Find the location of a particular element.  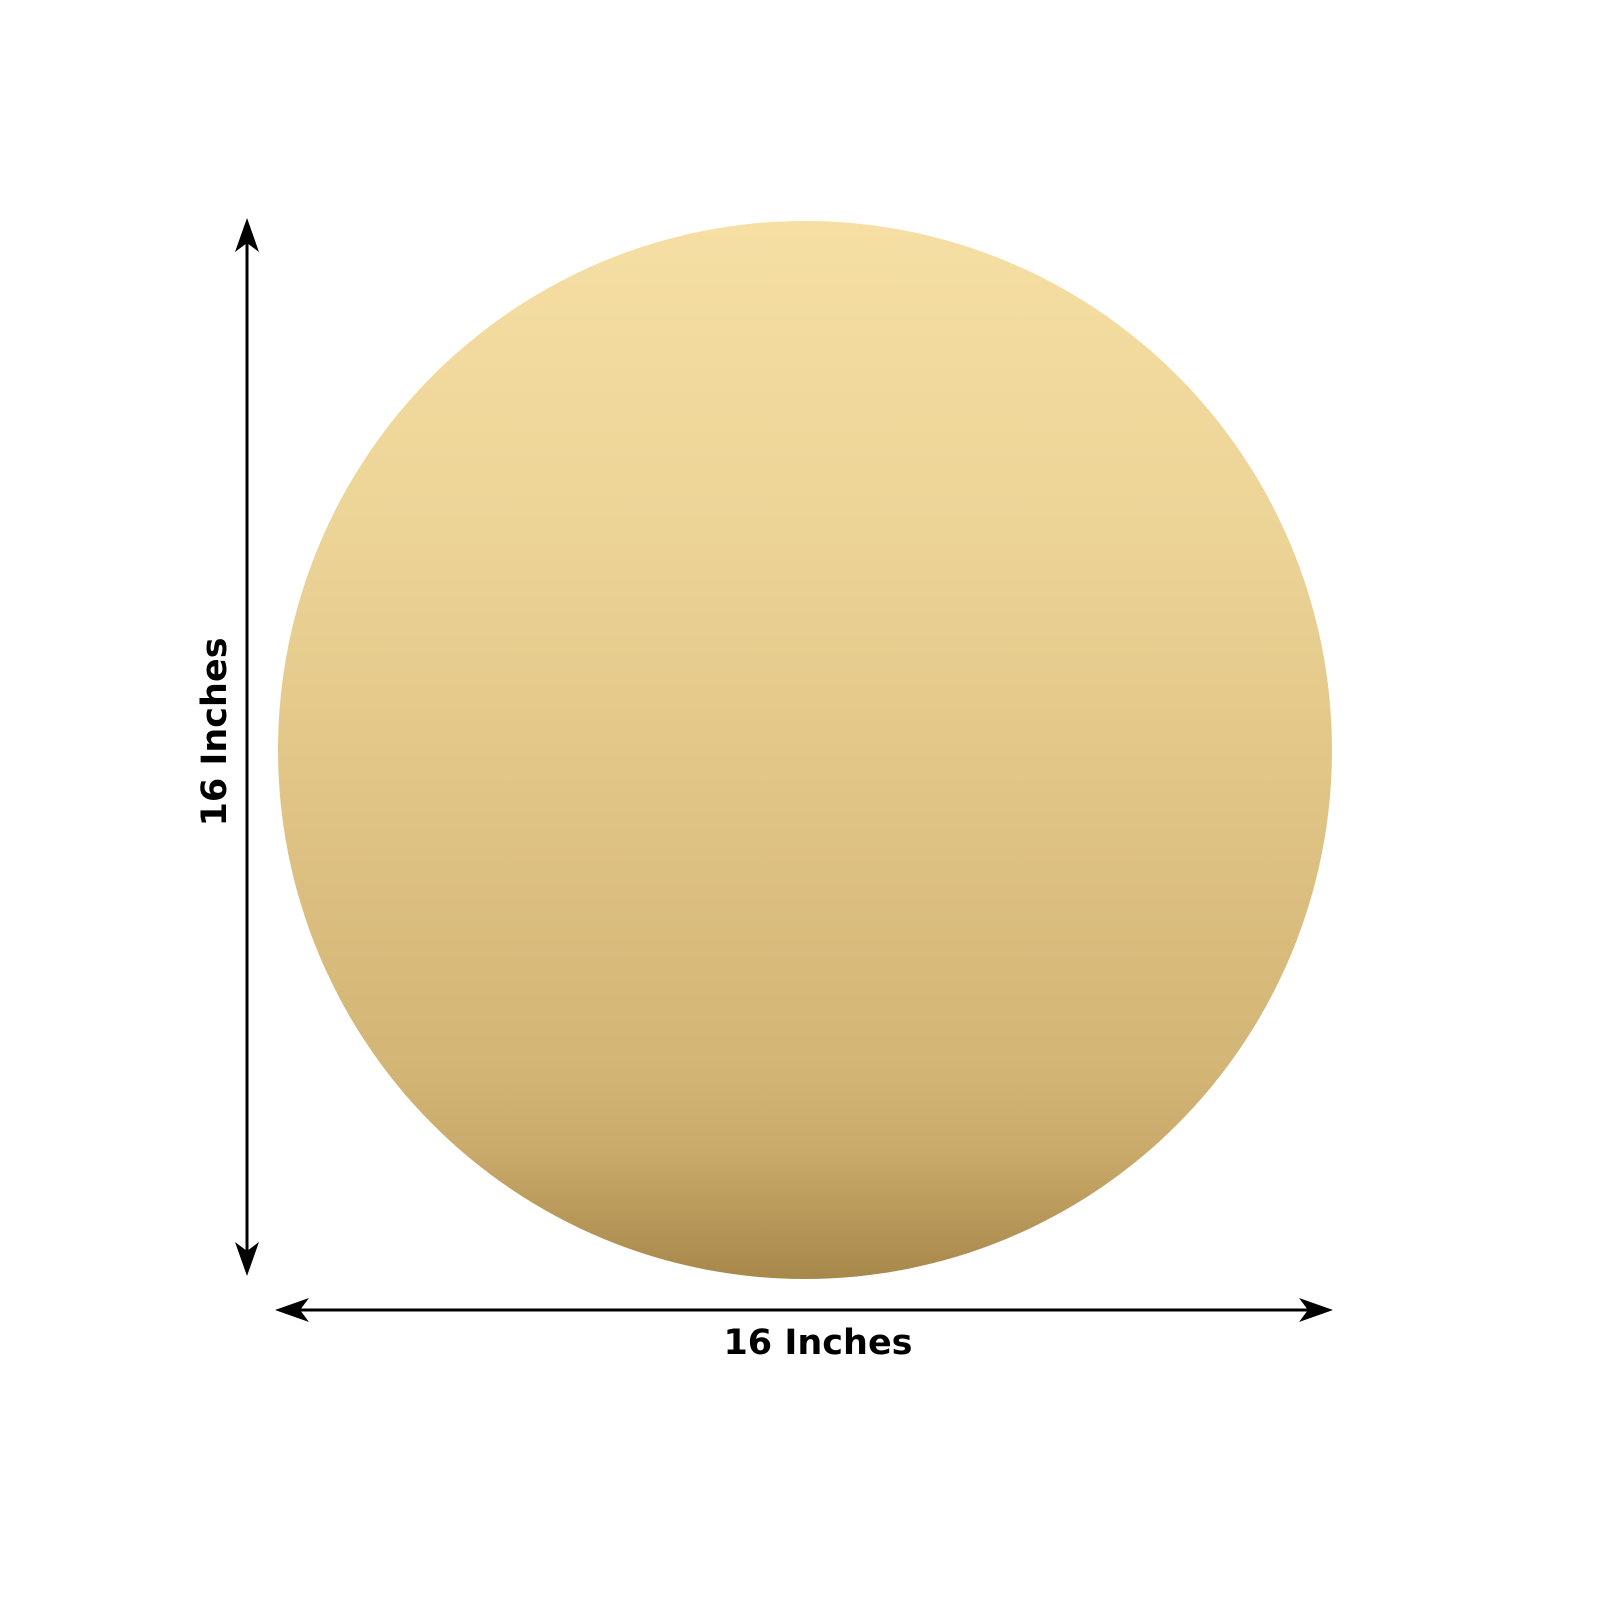

width-dimension-arrow is located at coordinates (804, 1310).